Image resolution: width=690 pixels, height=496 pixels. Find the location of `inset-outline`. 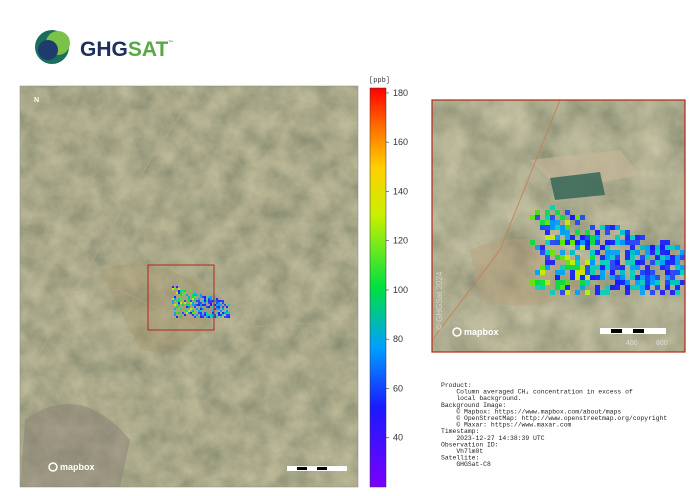

inset-outline is located at coordinates (181, 297).